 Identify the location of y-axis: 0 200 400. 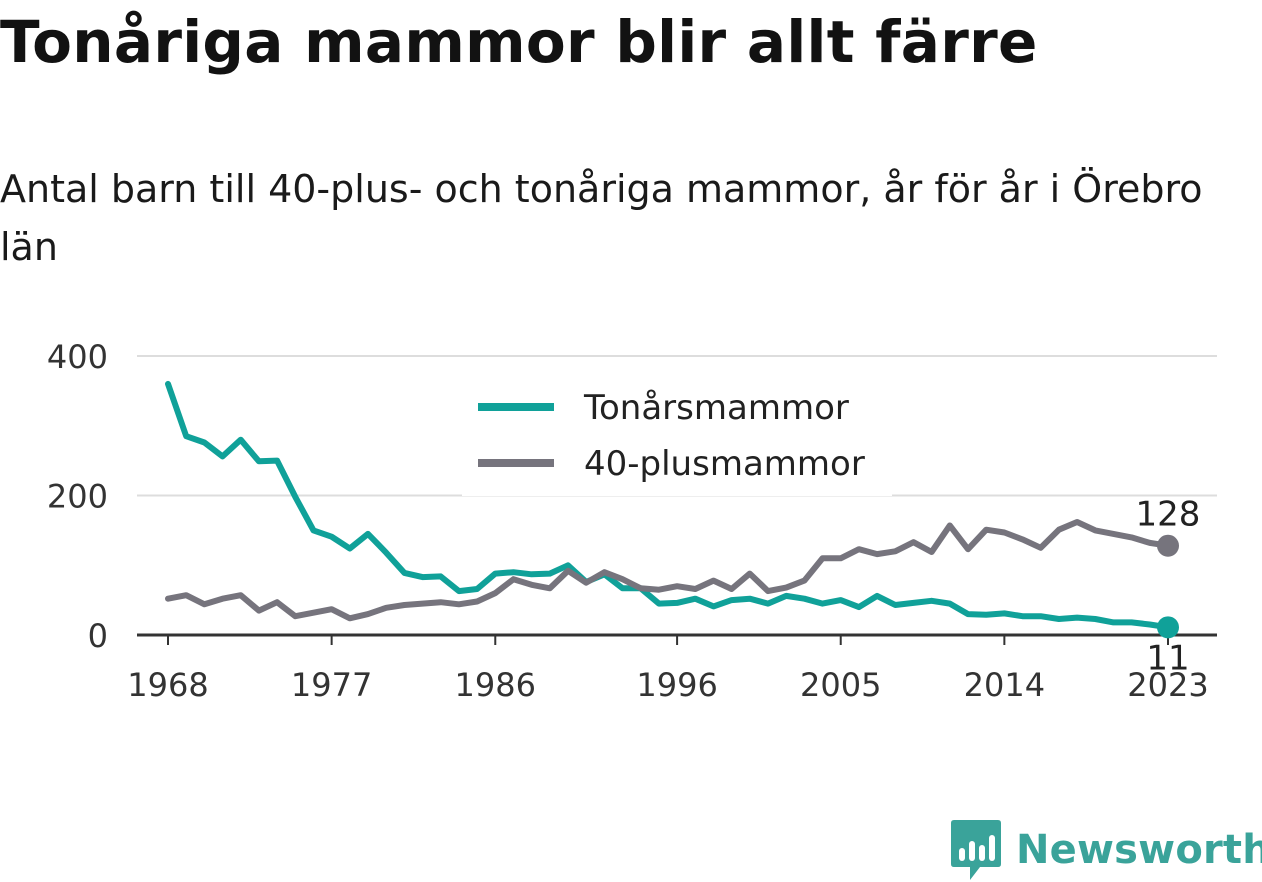
(77, 496).